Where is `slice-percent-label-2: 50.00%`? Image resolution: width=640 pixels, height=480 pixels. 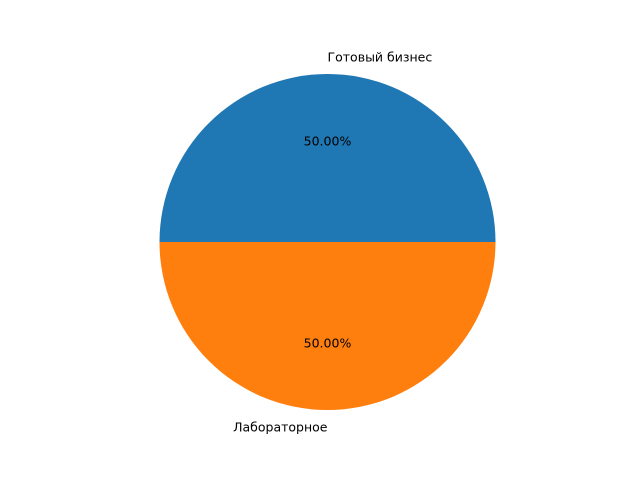
slice-percent-label-2: 50.00% is located at coordinates (328, 342).